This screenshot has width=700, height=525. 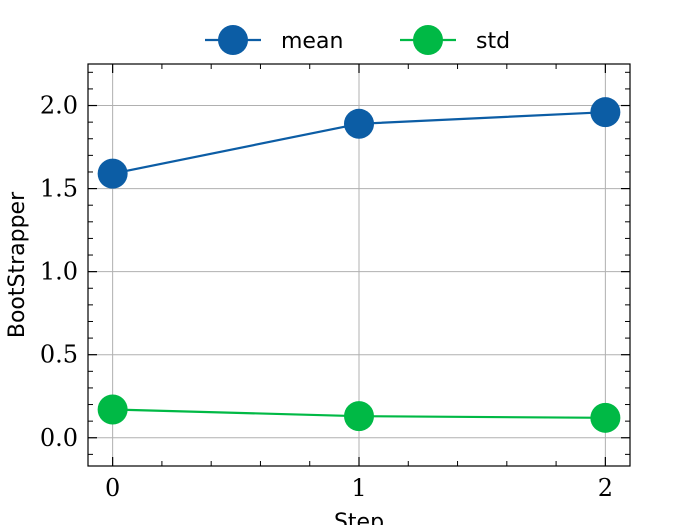 What do you see at coordinates (59, 355) in the screenshot?
I see `y-tick-label: 0.5` at bounding box center [59, 355].